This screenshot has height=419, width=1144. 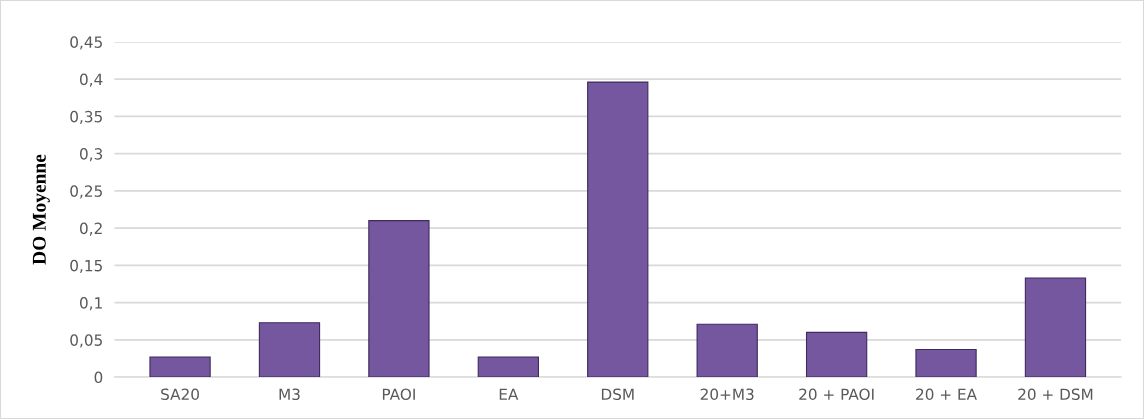 I want to click on x-tick-label: PAOI, so click(x=398, y=394).